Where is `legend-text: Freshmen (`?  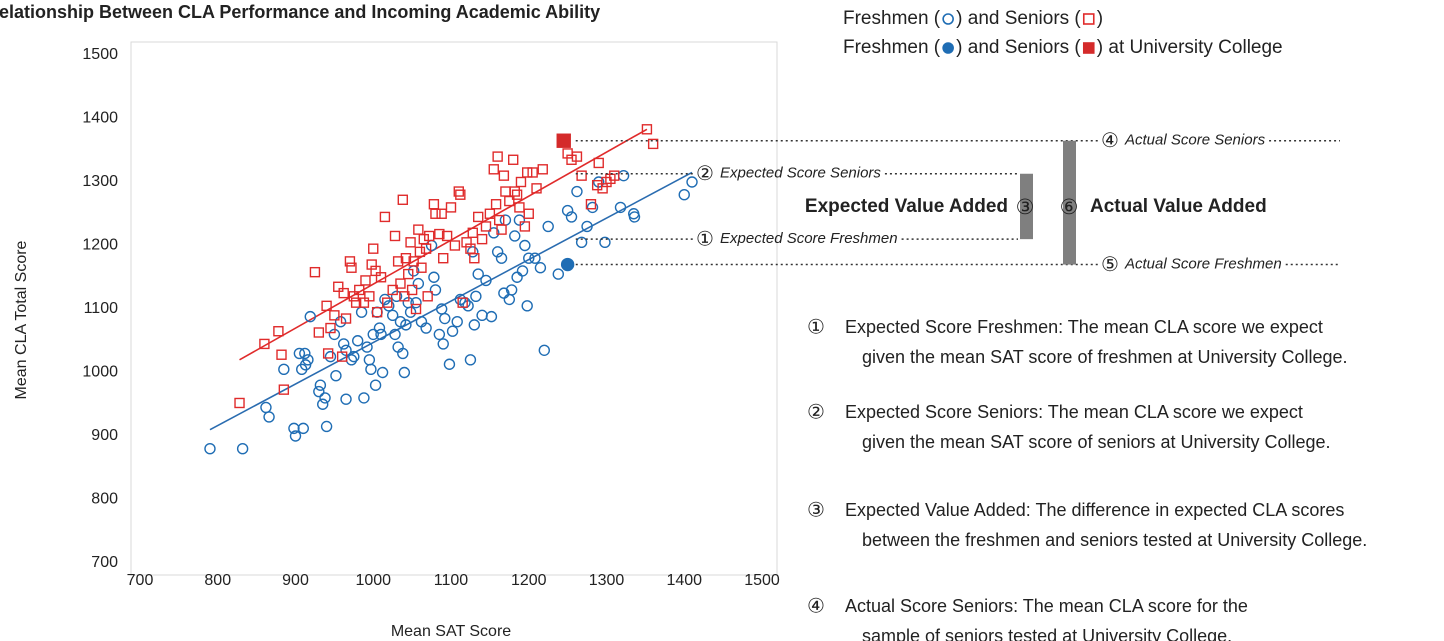 legend-text: Freshmen ( is located at coordinates (892, 47).